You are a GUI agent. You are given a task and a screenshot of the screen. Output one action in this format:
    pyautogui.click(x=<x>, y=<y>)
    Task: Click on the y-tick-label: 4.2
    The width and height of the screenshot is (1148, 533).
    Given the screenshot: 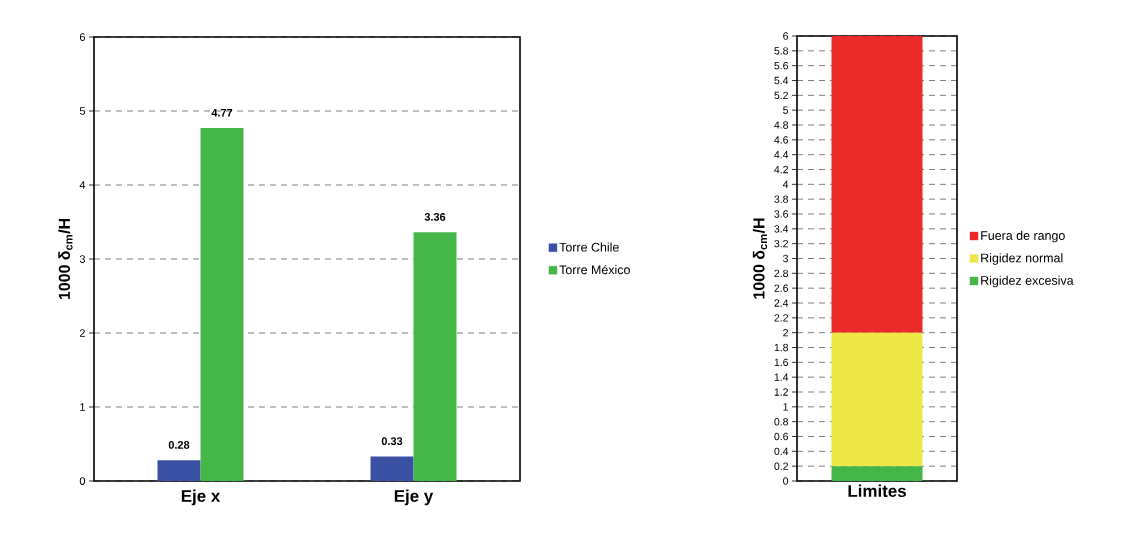 What is the action you would take?
    pyautogui.click(x=781, y=169)
    